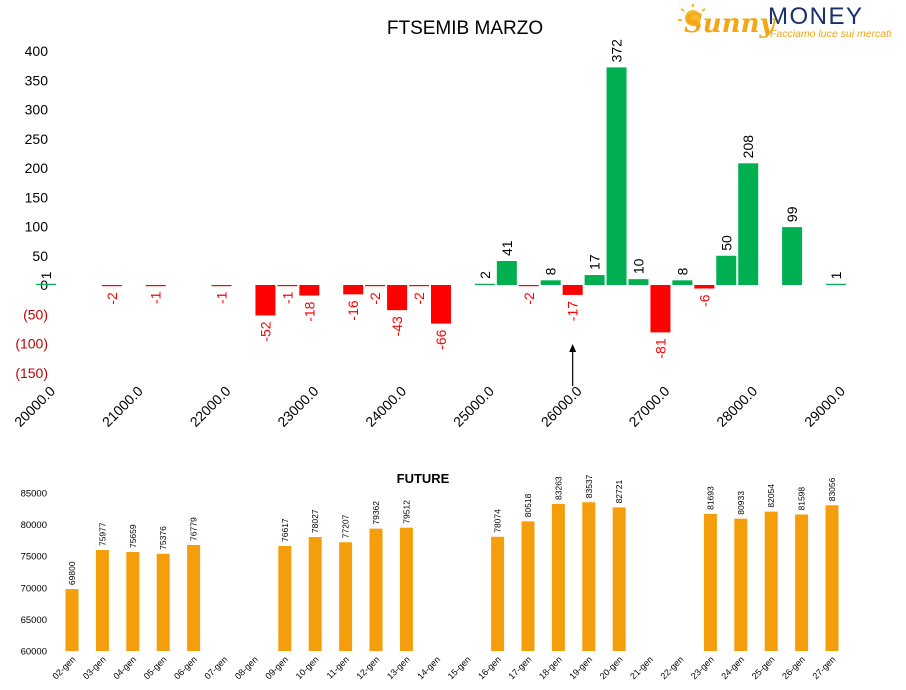 Image resolution: width=906 pixels, height=690 pixels. Describe the element at coordinates (617, 51) in the screenshot. I see `data-label: 372` at that location.